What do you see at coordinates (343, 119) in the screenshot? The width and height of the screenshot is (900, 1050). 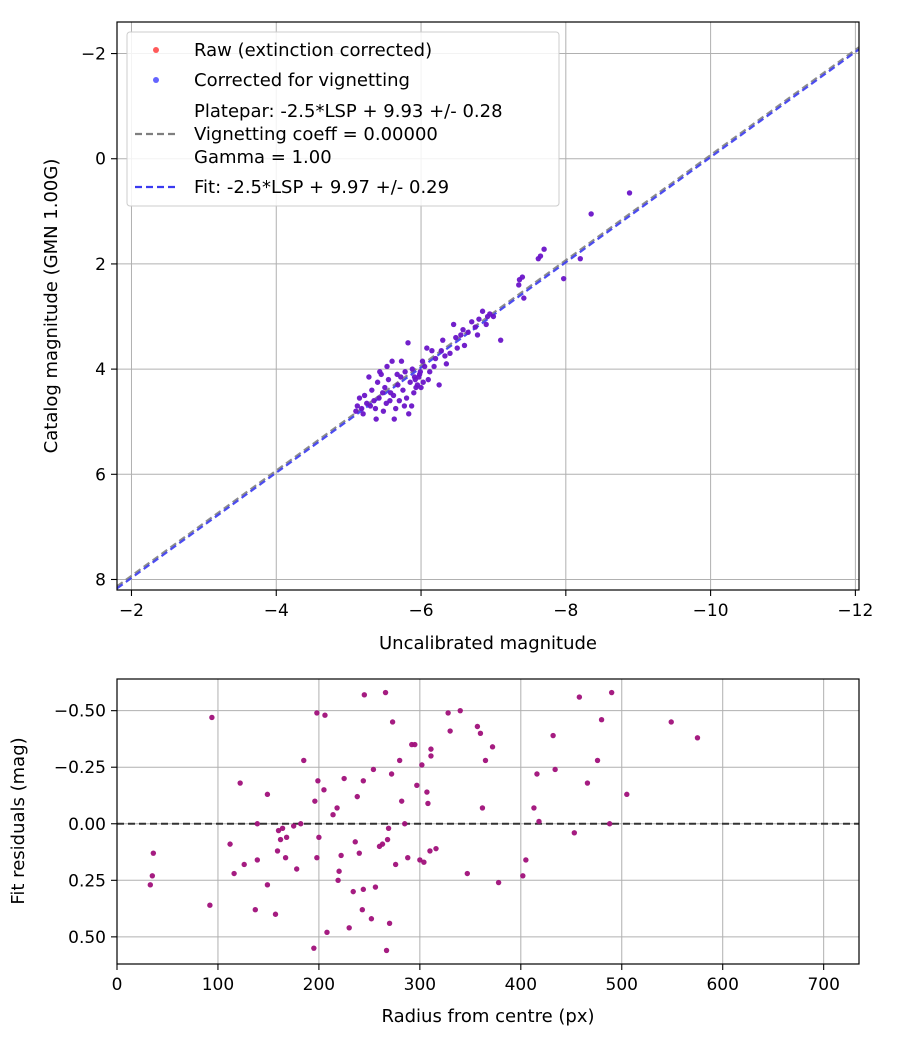 I see `legend-box` at bounding box center [343, 119].